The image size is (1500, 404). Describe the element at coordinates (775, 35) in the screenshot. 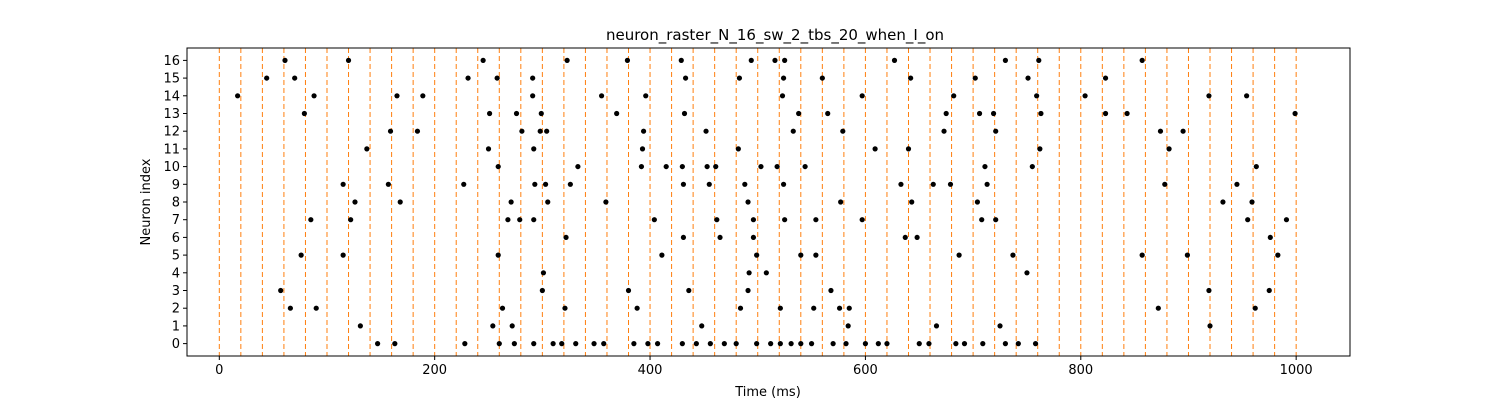

I see `chart-title: neuron_raster_N_16_sw_2_tbs_20_when_I_on` at that location.